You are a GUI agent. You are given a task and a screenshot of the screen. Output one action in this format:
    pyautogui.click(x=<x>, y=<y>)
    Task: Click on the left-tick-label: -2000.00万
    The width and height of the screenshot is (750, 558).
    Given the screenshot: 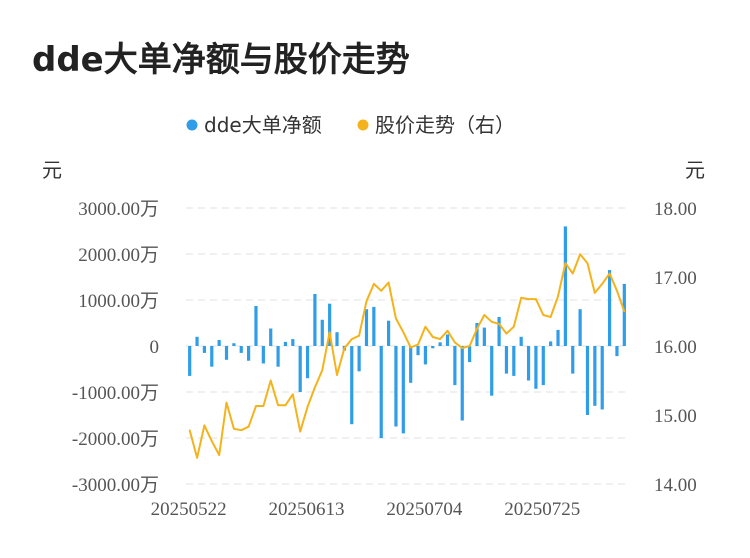 What is the action you would take?
    pyautogui.click(x=115, y=439)
    